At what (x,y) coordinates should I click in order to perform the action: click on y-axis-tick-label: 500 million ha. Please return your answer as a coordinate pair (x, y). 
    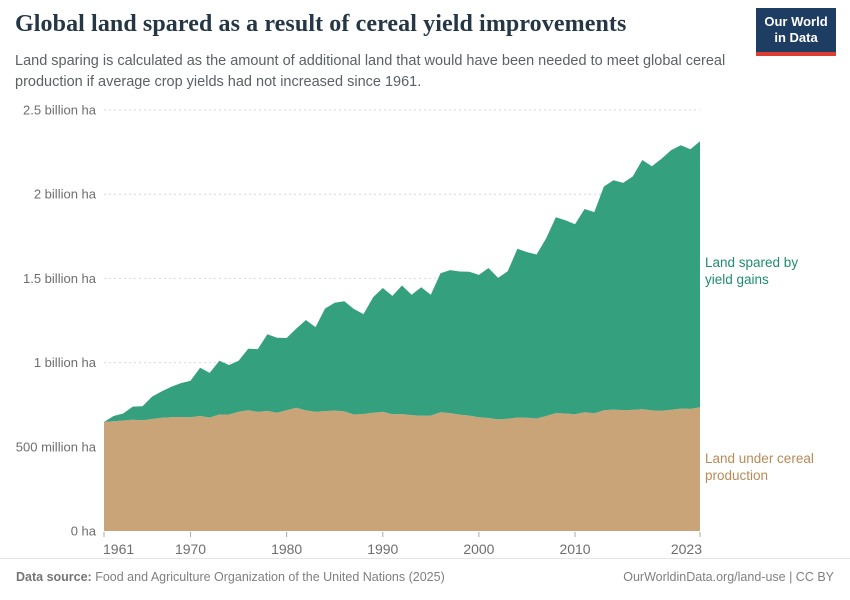
    Looking at the image, I should click on (56, 446).